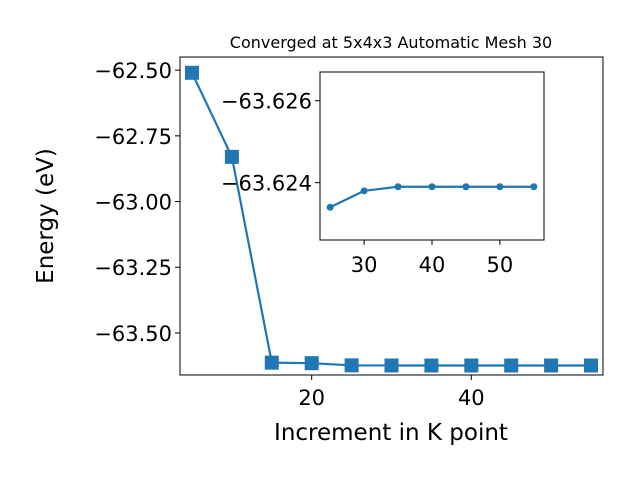  Describe the element at coordinates (133, 334) in the screenshot. I see `main-y-tick-label: −63.50` at that location.